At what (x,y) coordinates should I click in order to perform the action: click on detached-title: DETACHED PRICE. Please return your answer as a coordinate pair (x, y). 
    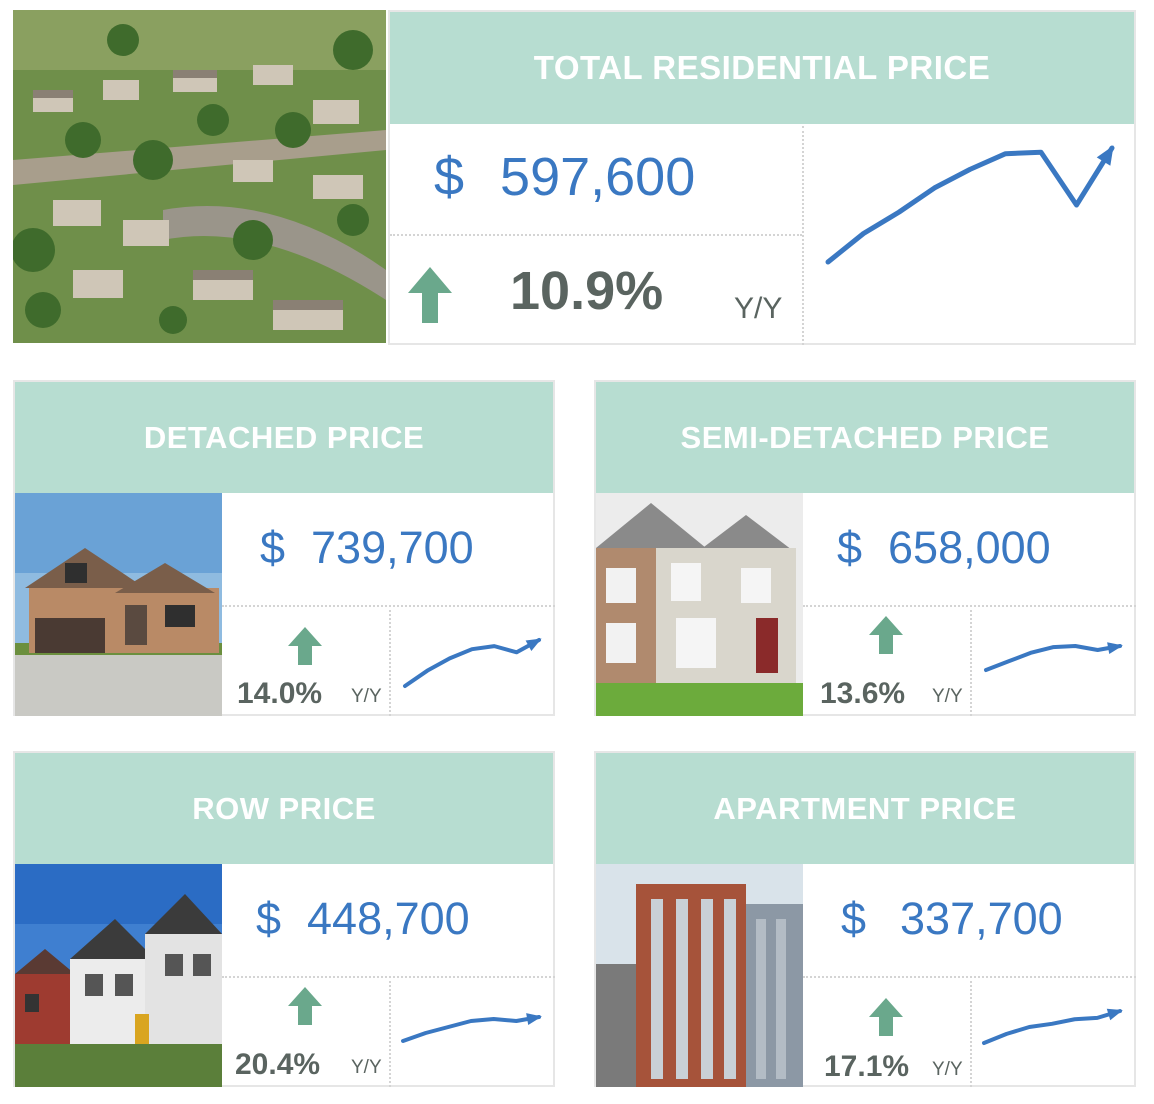
    Looking at the image, I should click on (284, 437).